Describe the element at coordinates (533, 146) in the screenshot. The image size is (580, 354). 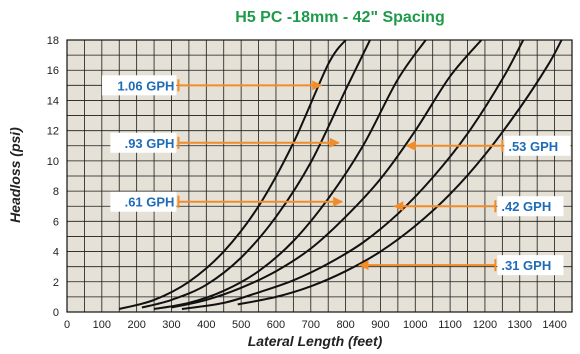
I see `annotation-label: .53 GPH` at that location.